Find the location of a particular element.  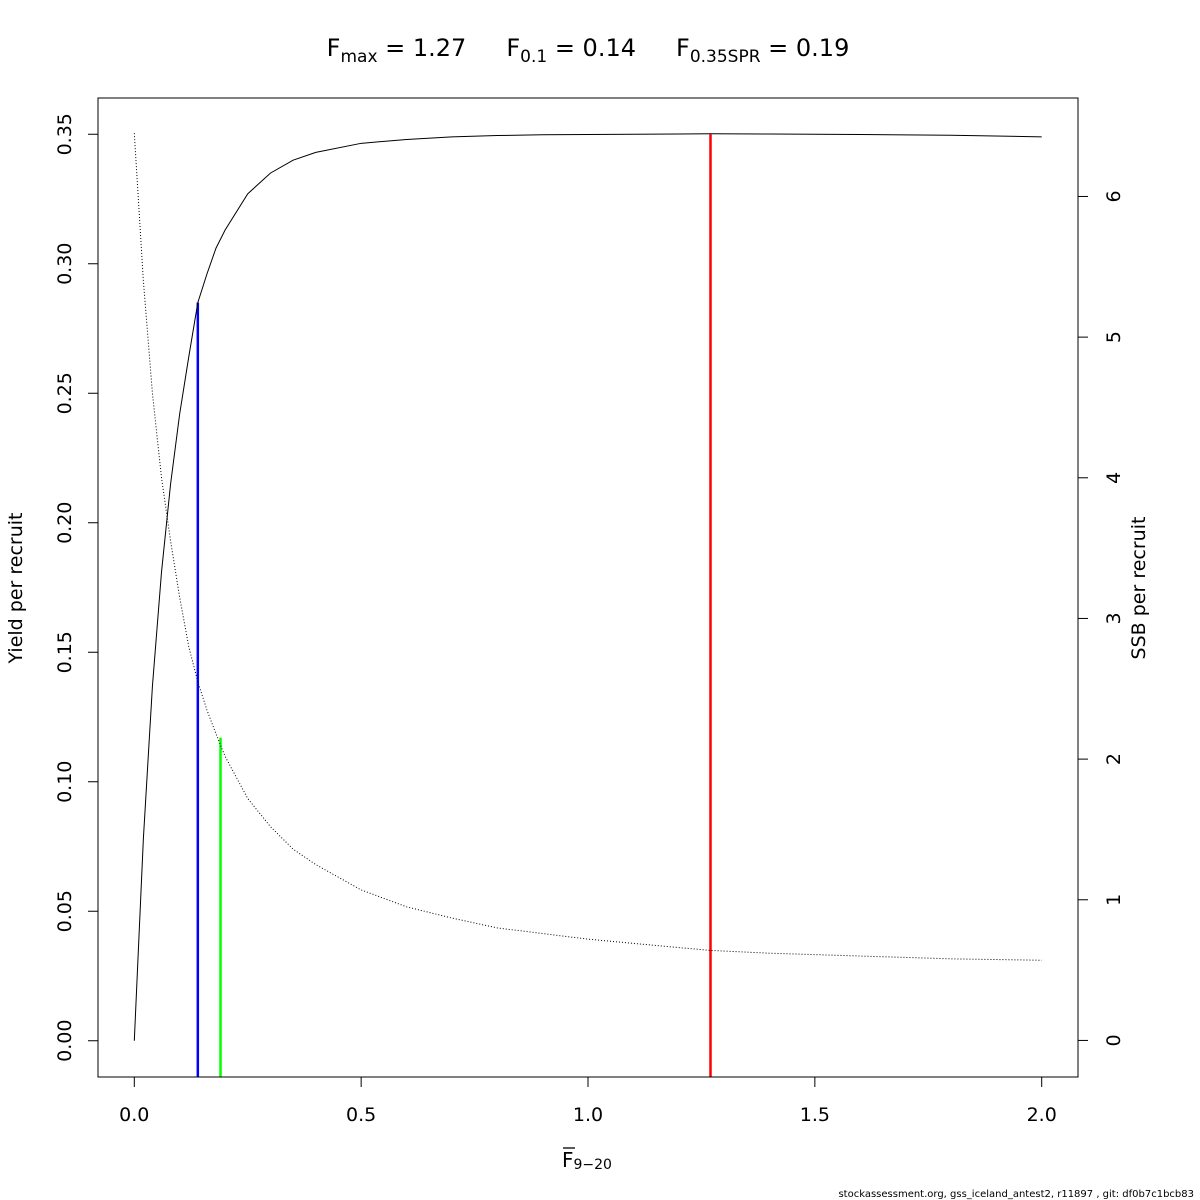

y-left-tick-label: 0.20 is located at coordinates (65, 523).